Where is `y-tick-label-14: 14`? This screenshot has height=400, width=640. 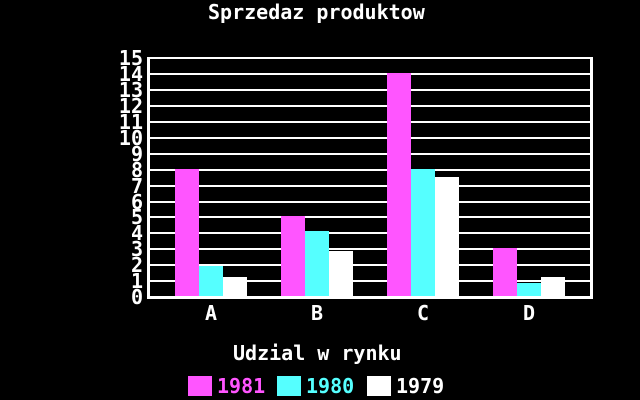 y-tick-label-14: 14 is located at coordinates (130, 74).